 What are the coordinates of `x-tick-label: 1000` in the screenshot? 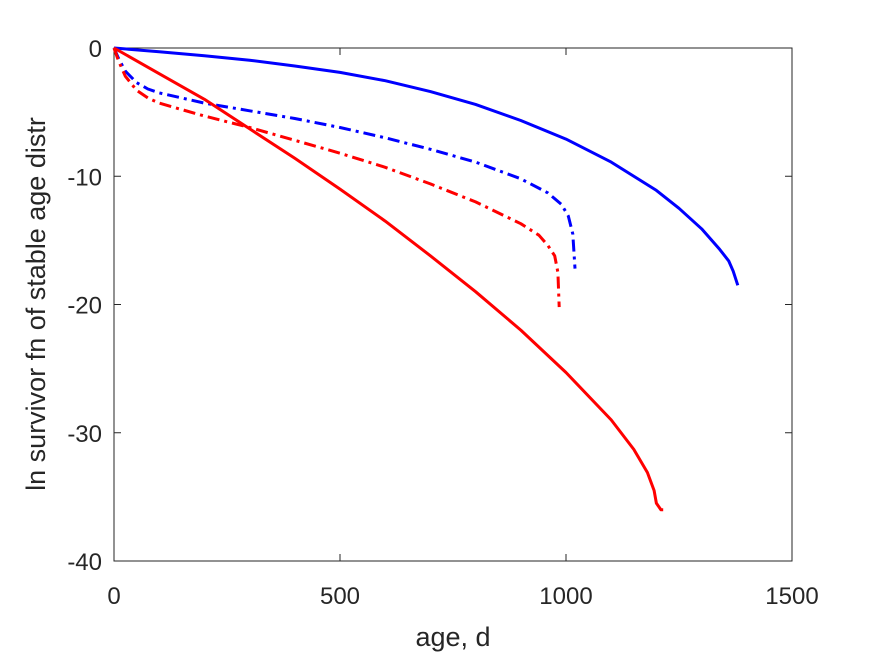 It's located at (565, 596).